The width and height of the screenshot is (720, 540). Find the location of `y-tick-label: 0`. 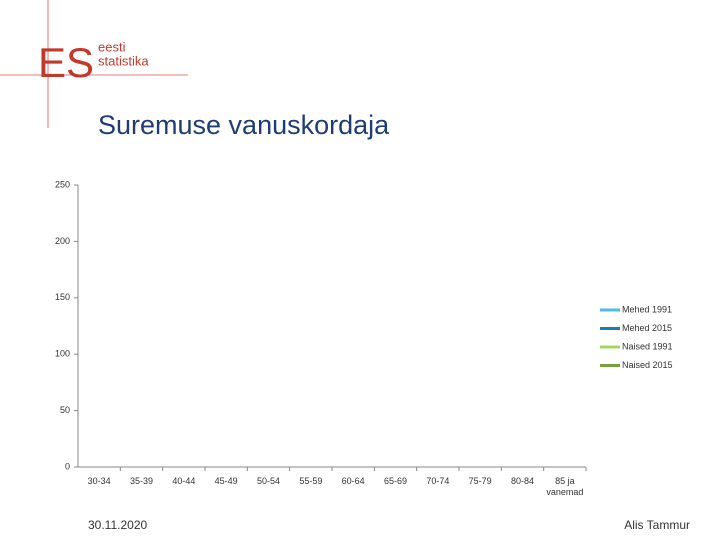

y-tick-label: 0 is located at coordinates (67, 466).